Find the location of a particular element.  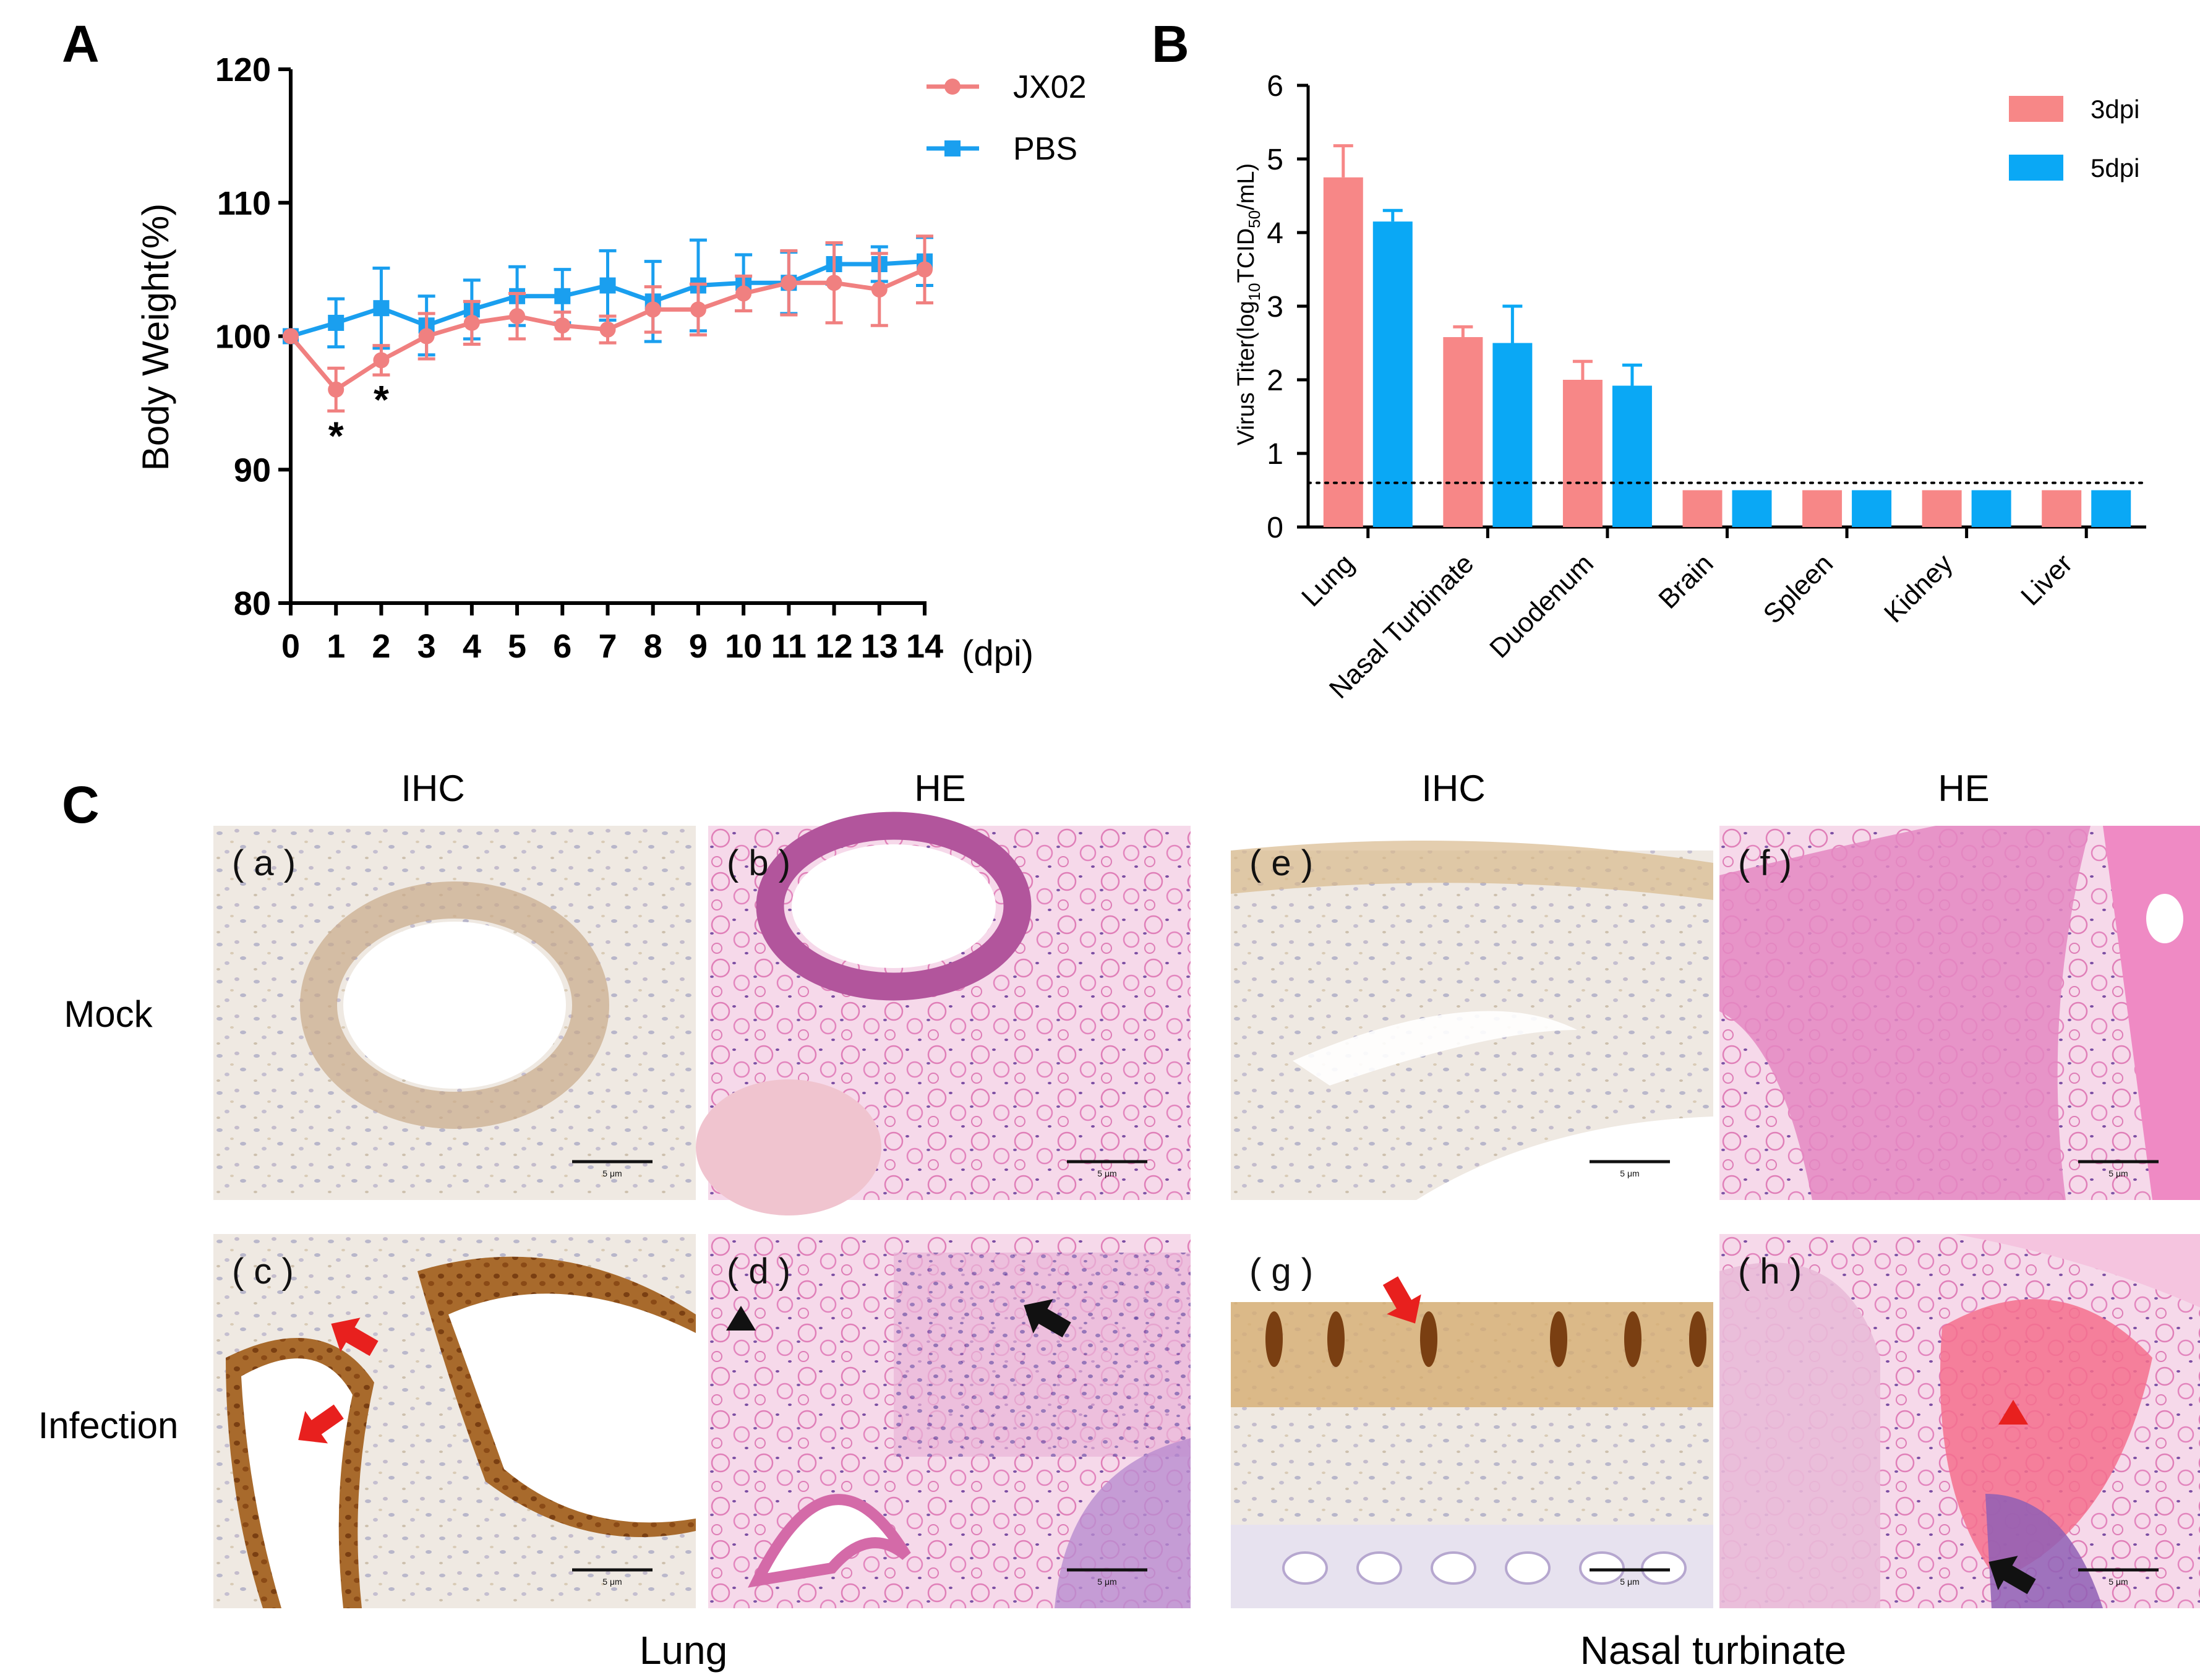

chart-b-y-label-sub1: 10 is located at coordinates (1254, 292).